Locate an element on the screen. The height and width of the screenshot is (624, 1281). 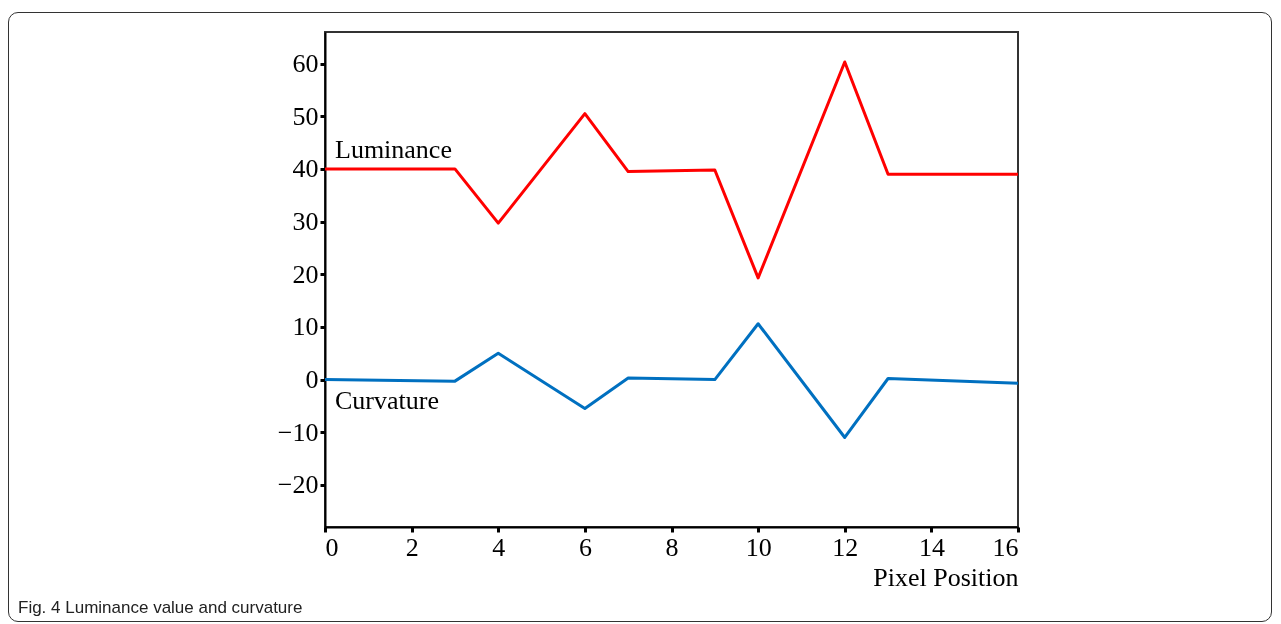
x-tick-label: 14 is located at coordinates (931, 547).